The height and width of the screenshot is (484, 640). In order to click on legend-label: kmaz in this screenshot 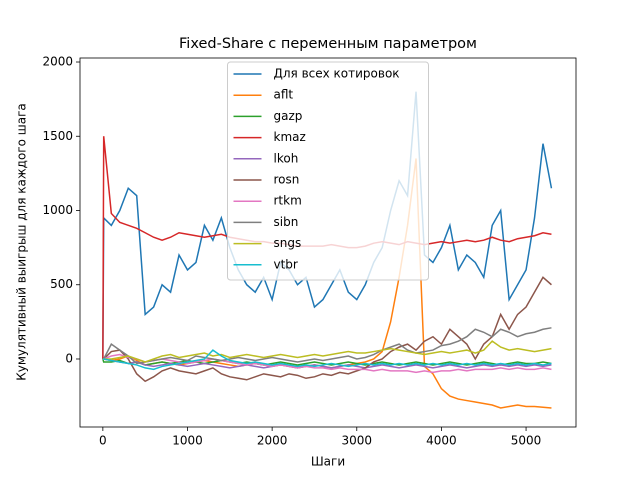, I will do `click(290, 137)`.